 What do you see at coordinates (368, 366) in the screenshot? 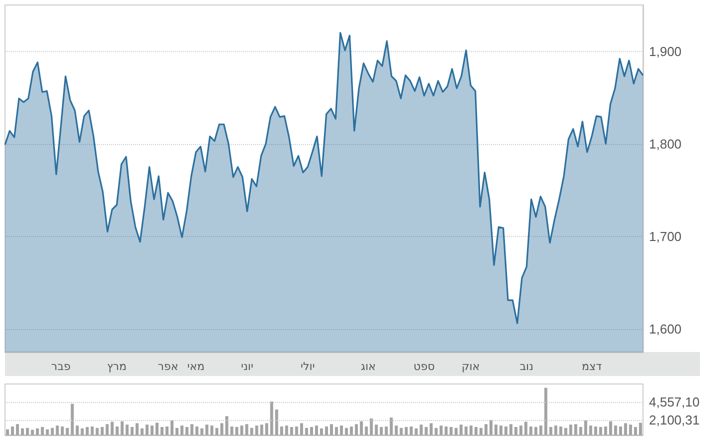
I see `x-tick-label: אוג` at bounding box center [368, 366].